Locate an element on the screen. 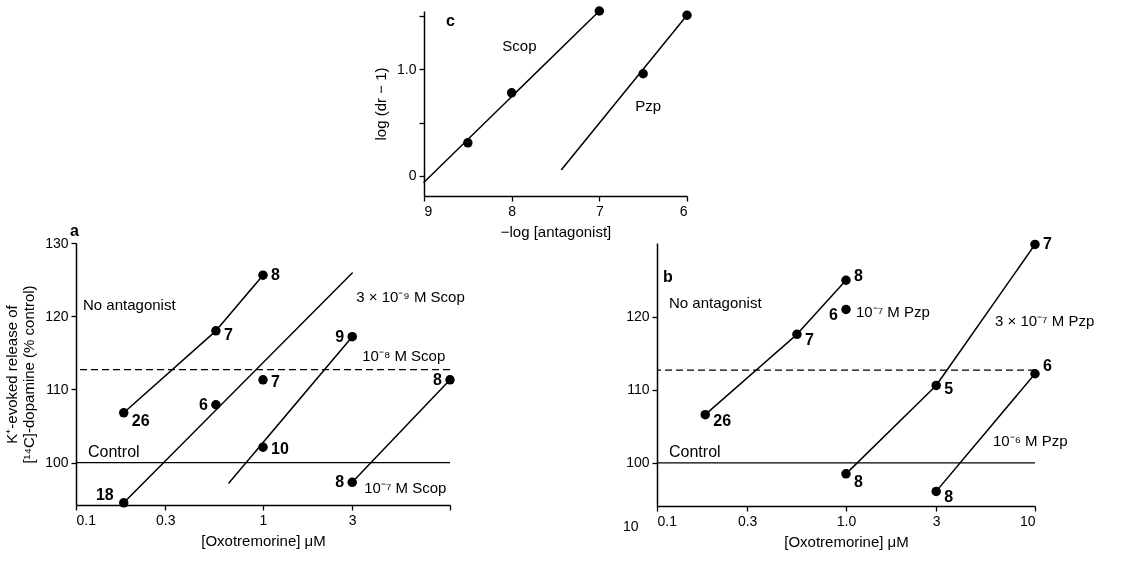 The width and height of the screenshot is (1138, 562). annotation: 10 is located at coordinates (280, 449).